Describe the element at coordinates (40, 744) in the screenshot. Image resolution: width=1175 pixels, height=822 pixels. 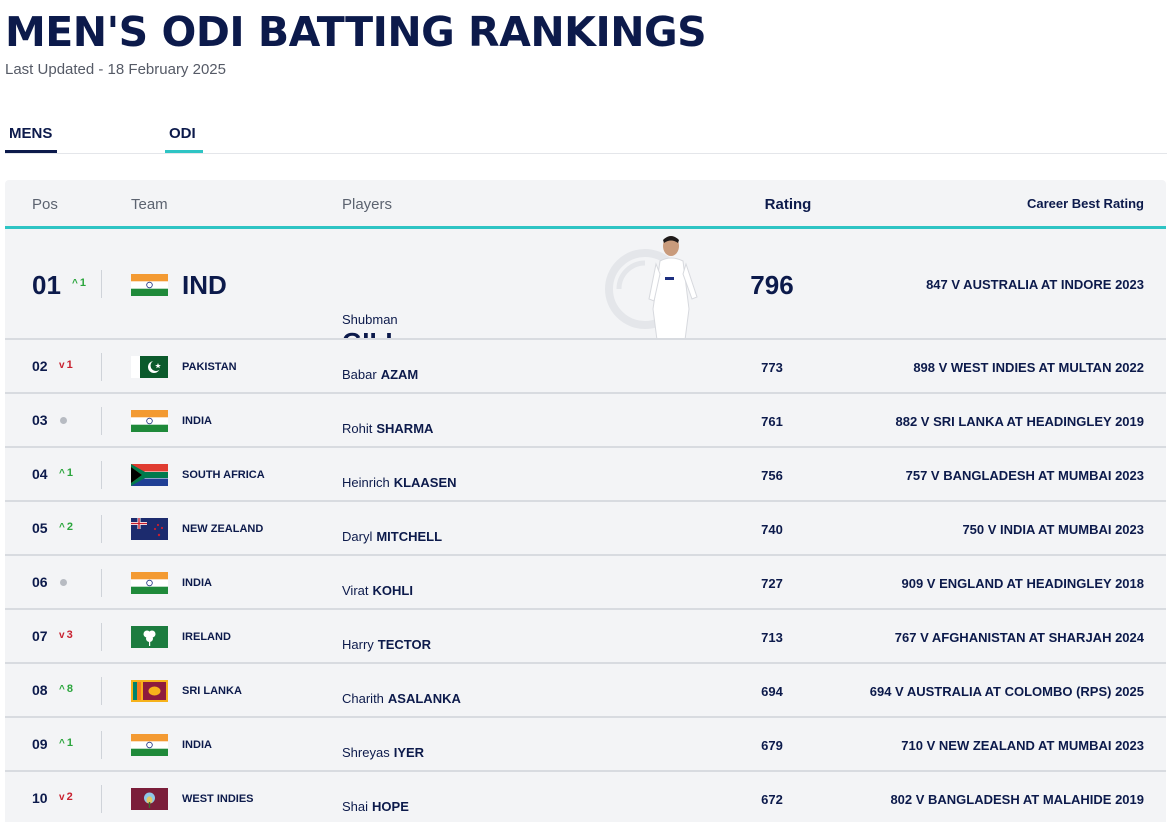
I see `position: 09` at that location.